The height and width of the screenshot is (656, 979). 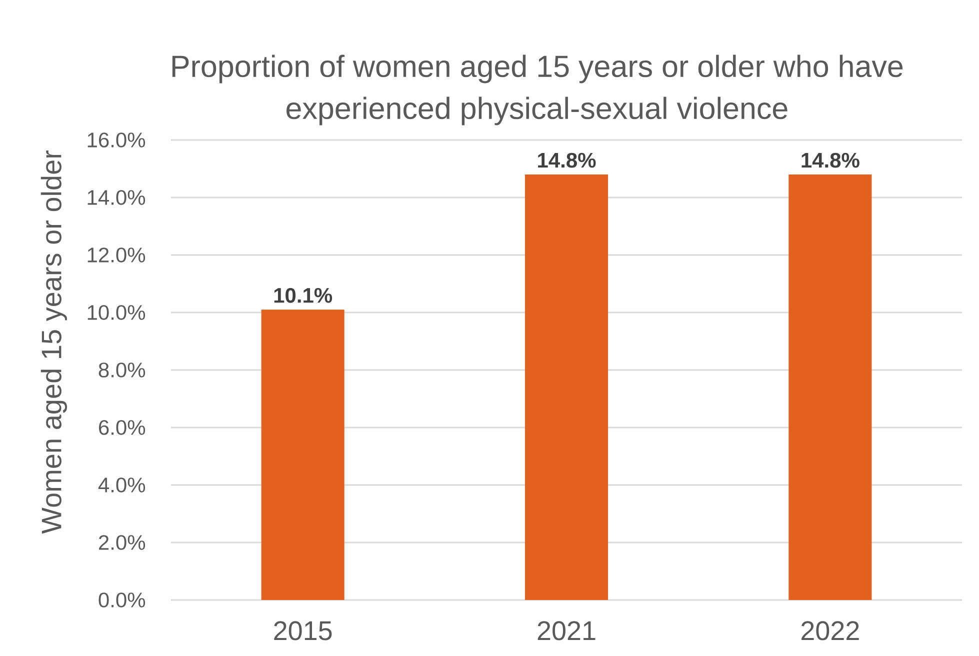 What do you see at coordinates (122, 542) in the screenshot?
I see `y-tick-label: 2.0%` at bounding box center [122, 542].